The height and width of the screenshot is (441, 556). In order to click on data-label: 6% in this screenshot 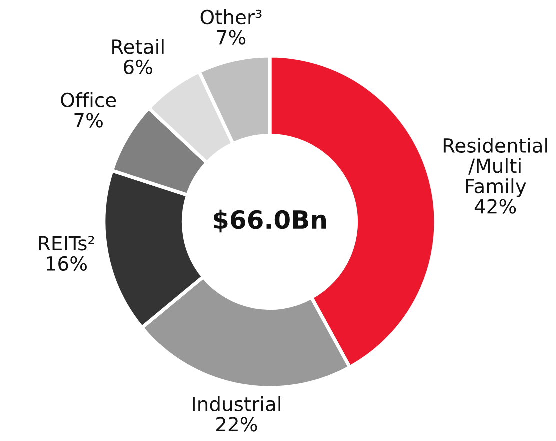, I will do `click(138, 67)`.